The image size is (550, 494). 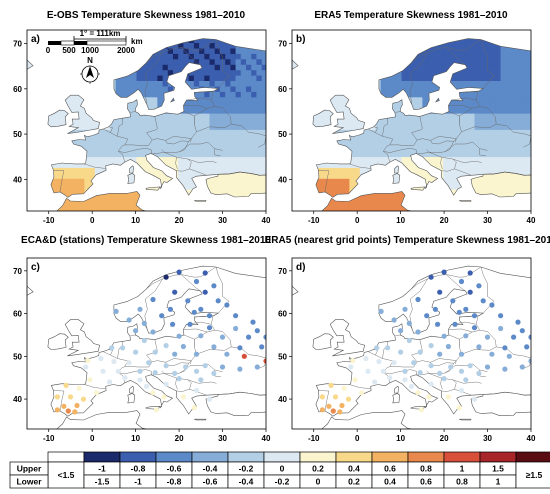 What do you see at coordinates (282, 271) in the screenshot?
I see `lat-tick-label: 70` at bounding box center [282, 271].